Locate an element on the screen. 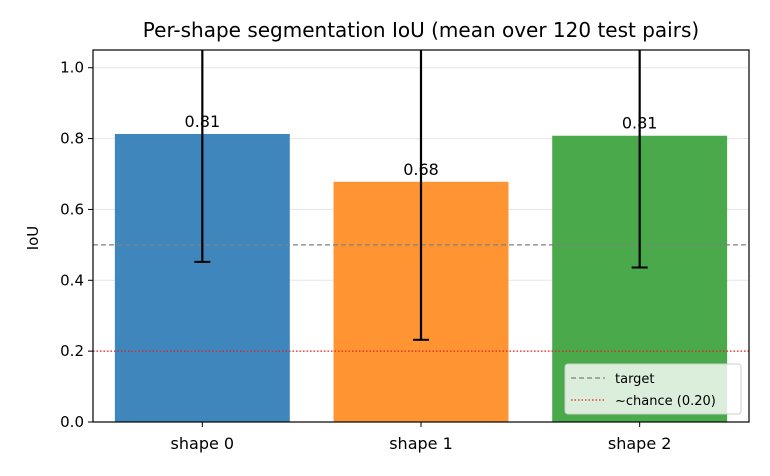 This screenshot has height=476, width=770. y-tick-label: 0.0 is located at coordinates (72, 422).